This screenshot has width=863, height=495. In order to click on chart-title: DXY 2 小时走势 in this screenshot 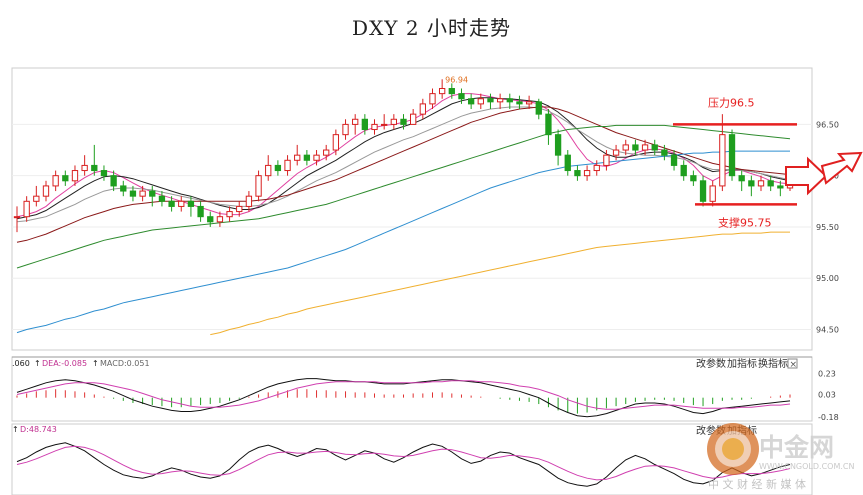, I will do `click(431, 28)`.